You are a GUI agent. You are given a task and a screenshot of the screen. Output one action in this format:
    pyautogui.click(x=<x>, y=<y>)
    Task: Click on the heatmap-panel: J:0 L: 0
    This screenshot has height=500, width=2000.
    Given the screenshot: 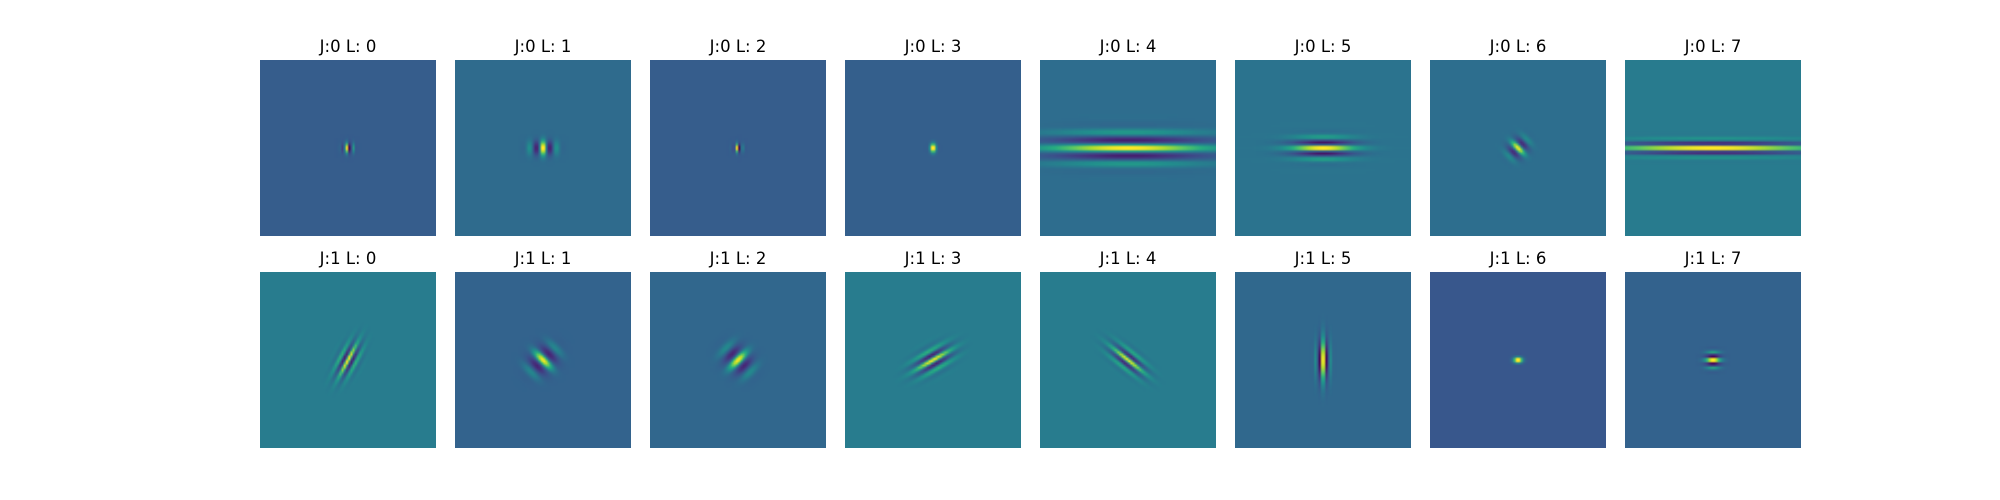 What is the action you would take?
    pyautogui.click(x=348, y=136)
    